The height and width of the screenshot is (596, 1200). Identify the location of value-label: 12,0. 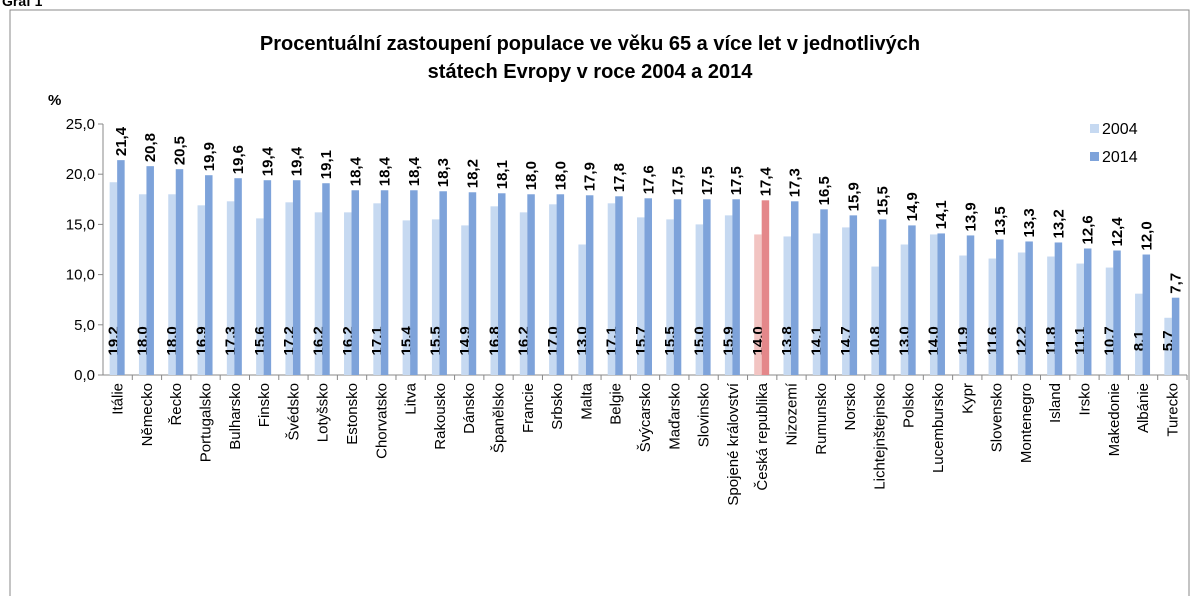
(1146, 235).